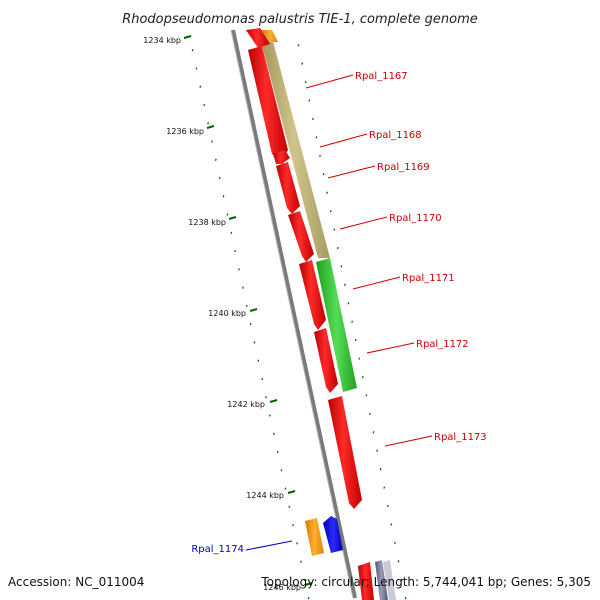 The width and height of the screenshot is (600, 600). Describe the element at coordinates (442, 344) in the screenshot. I see `gene-label-rpal-1172: Rpal_1172` at that location.